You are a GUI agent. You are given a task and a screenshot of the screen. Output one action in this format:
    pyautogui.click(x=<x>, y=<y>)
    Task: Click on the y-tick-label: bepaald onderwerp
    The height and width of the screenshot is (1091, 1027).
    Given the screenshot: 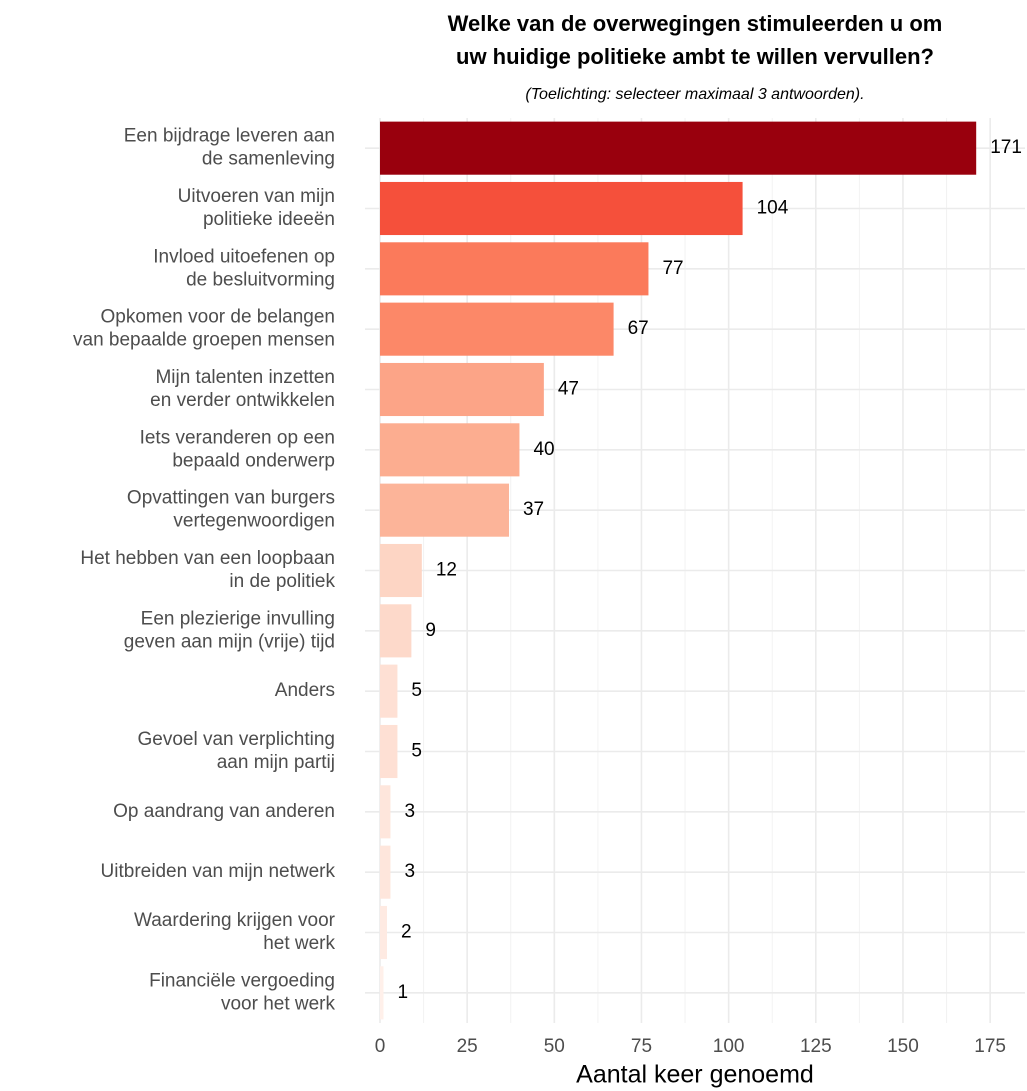 What is the action you would take?
    pyautogui.click(x=253, y=460)
    